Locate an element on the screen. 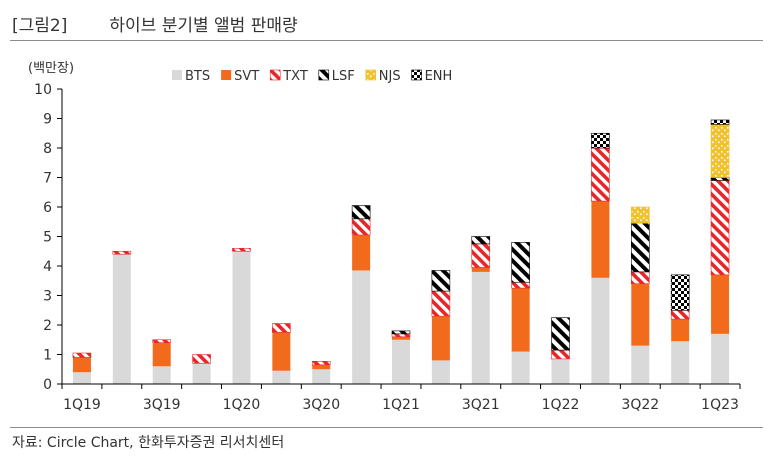 Image resolution: width=773 pixels, height=458 pixels. bar-svt-1q23 is located at coordinates (720, 304).